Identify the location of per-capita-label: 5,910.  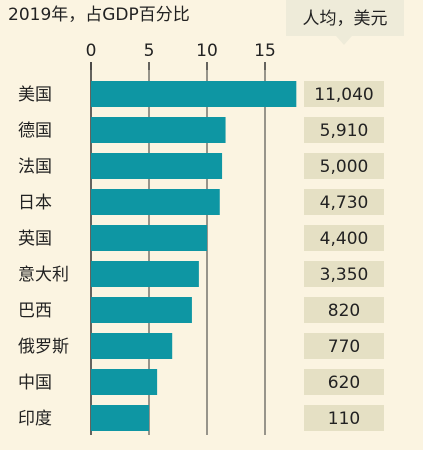
(344, 131).